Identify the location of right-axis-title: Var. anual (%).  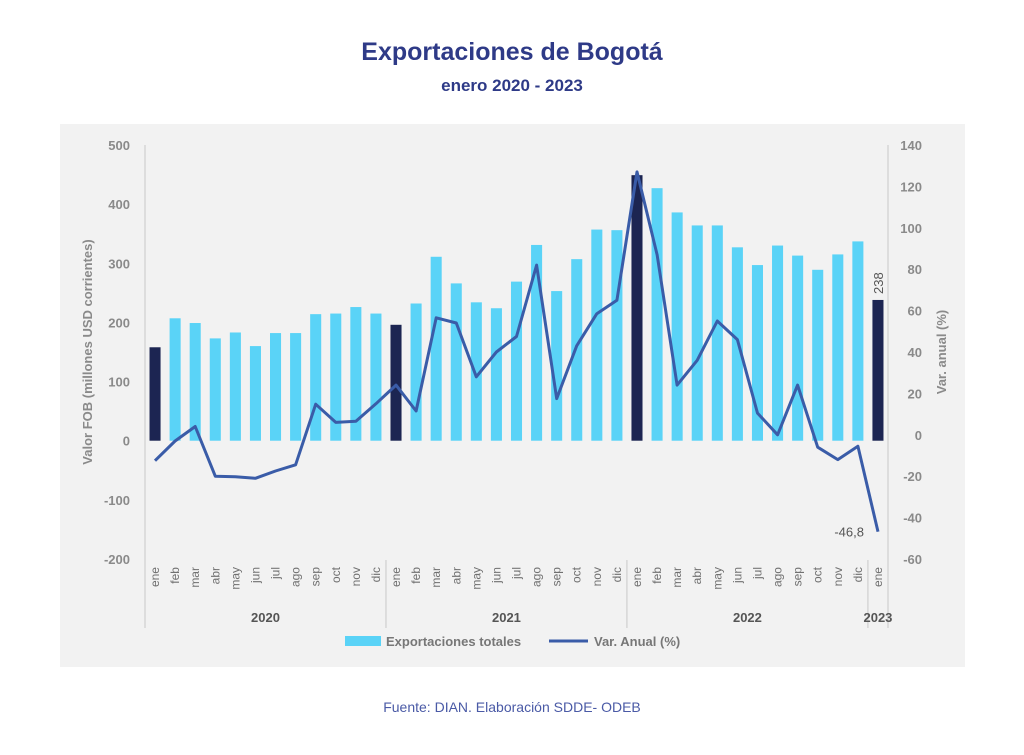
(941, 352).